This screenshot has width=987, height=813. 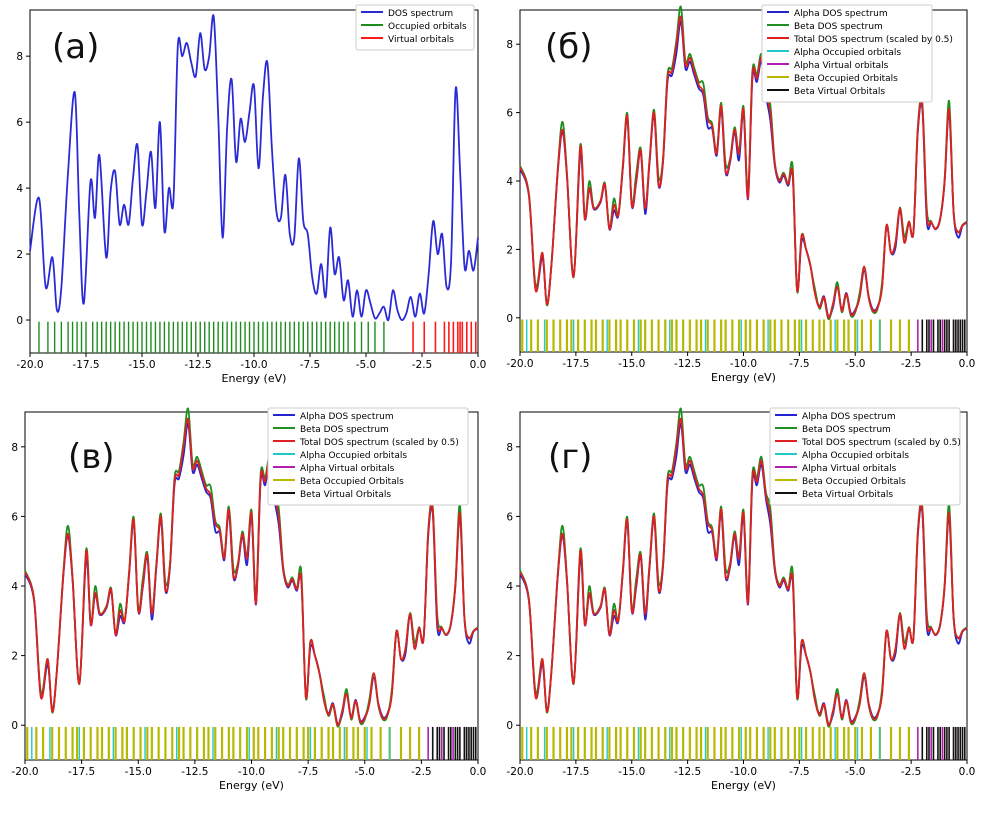 I want to click on legend-entry: Occupied orbitals, so click(x=427, y=27).